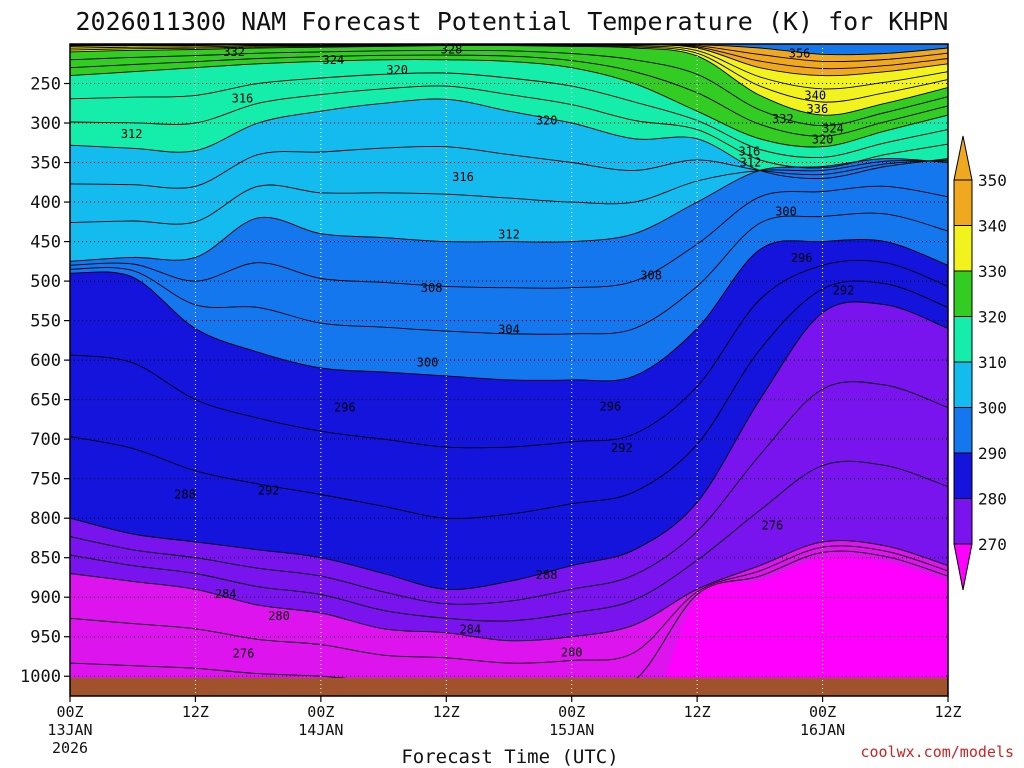 The height and width of the screenshot is (768, 1024). I want to click on y-tick-label: 650, so click(45, 401).